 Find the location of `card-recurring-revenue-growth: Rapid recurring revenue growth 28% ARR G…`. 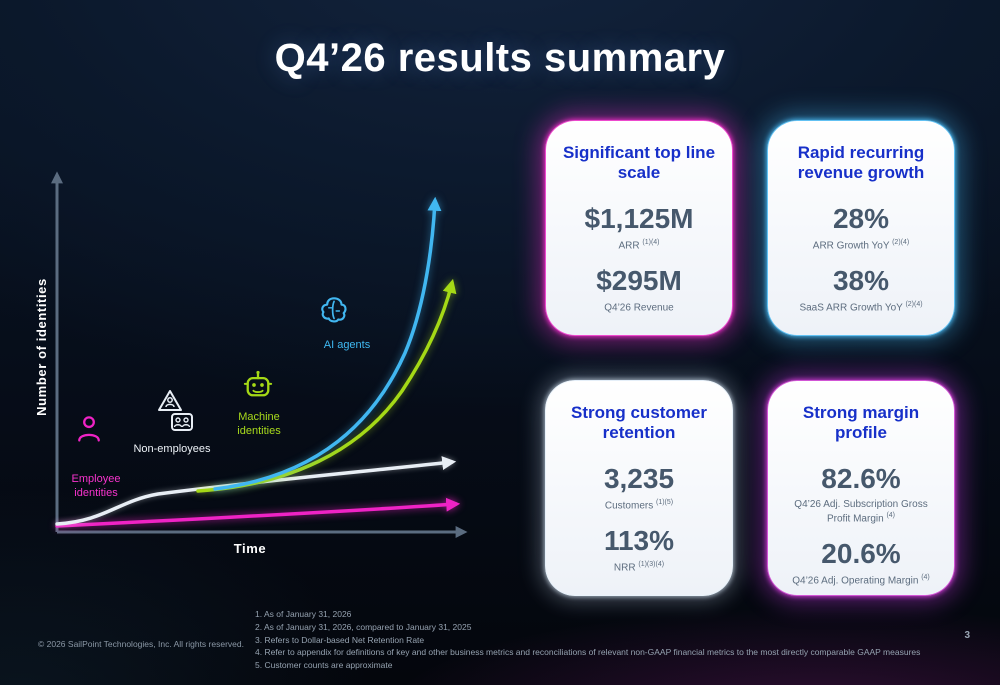

card-recurring-revenue-growth: Rapid recurring revenue growth 28% ARR G… is located at coordinates (861, 228).